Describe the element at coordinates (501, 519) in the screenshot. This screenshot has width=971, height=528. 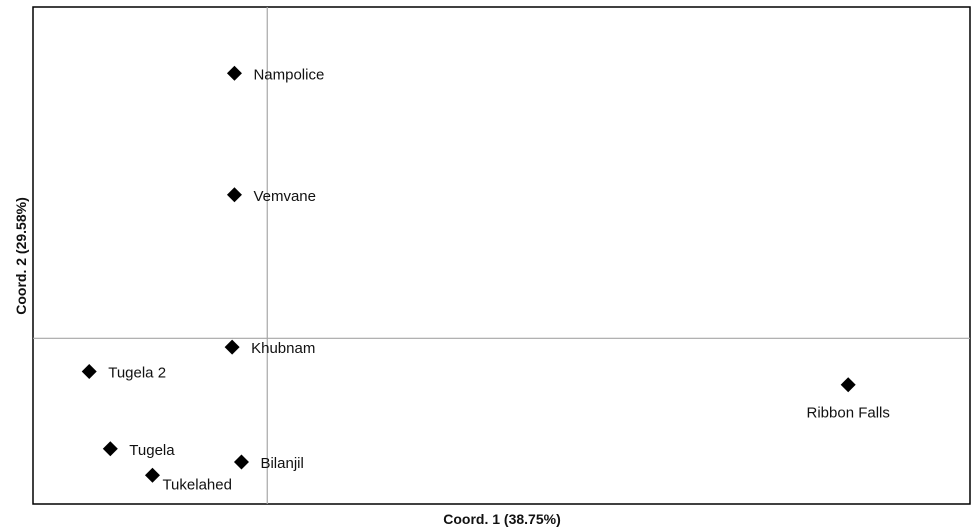
I see `x-axis-title: Coord. 1 (38.75%)` at that location.